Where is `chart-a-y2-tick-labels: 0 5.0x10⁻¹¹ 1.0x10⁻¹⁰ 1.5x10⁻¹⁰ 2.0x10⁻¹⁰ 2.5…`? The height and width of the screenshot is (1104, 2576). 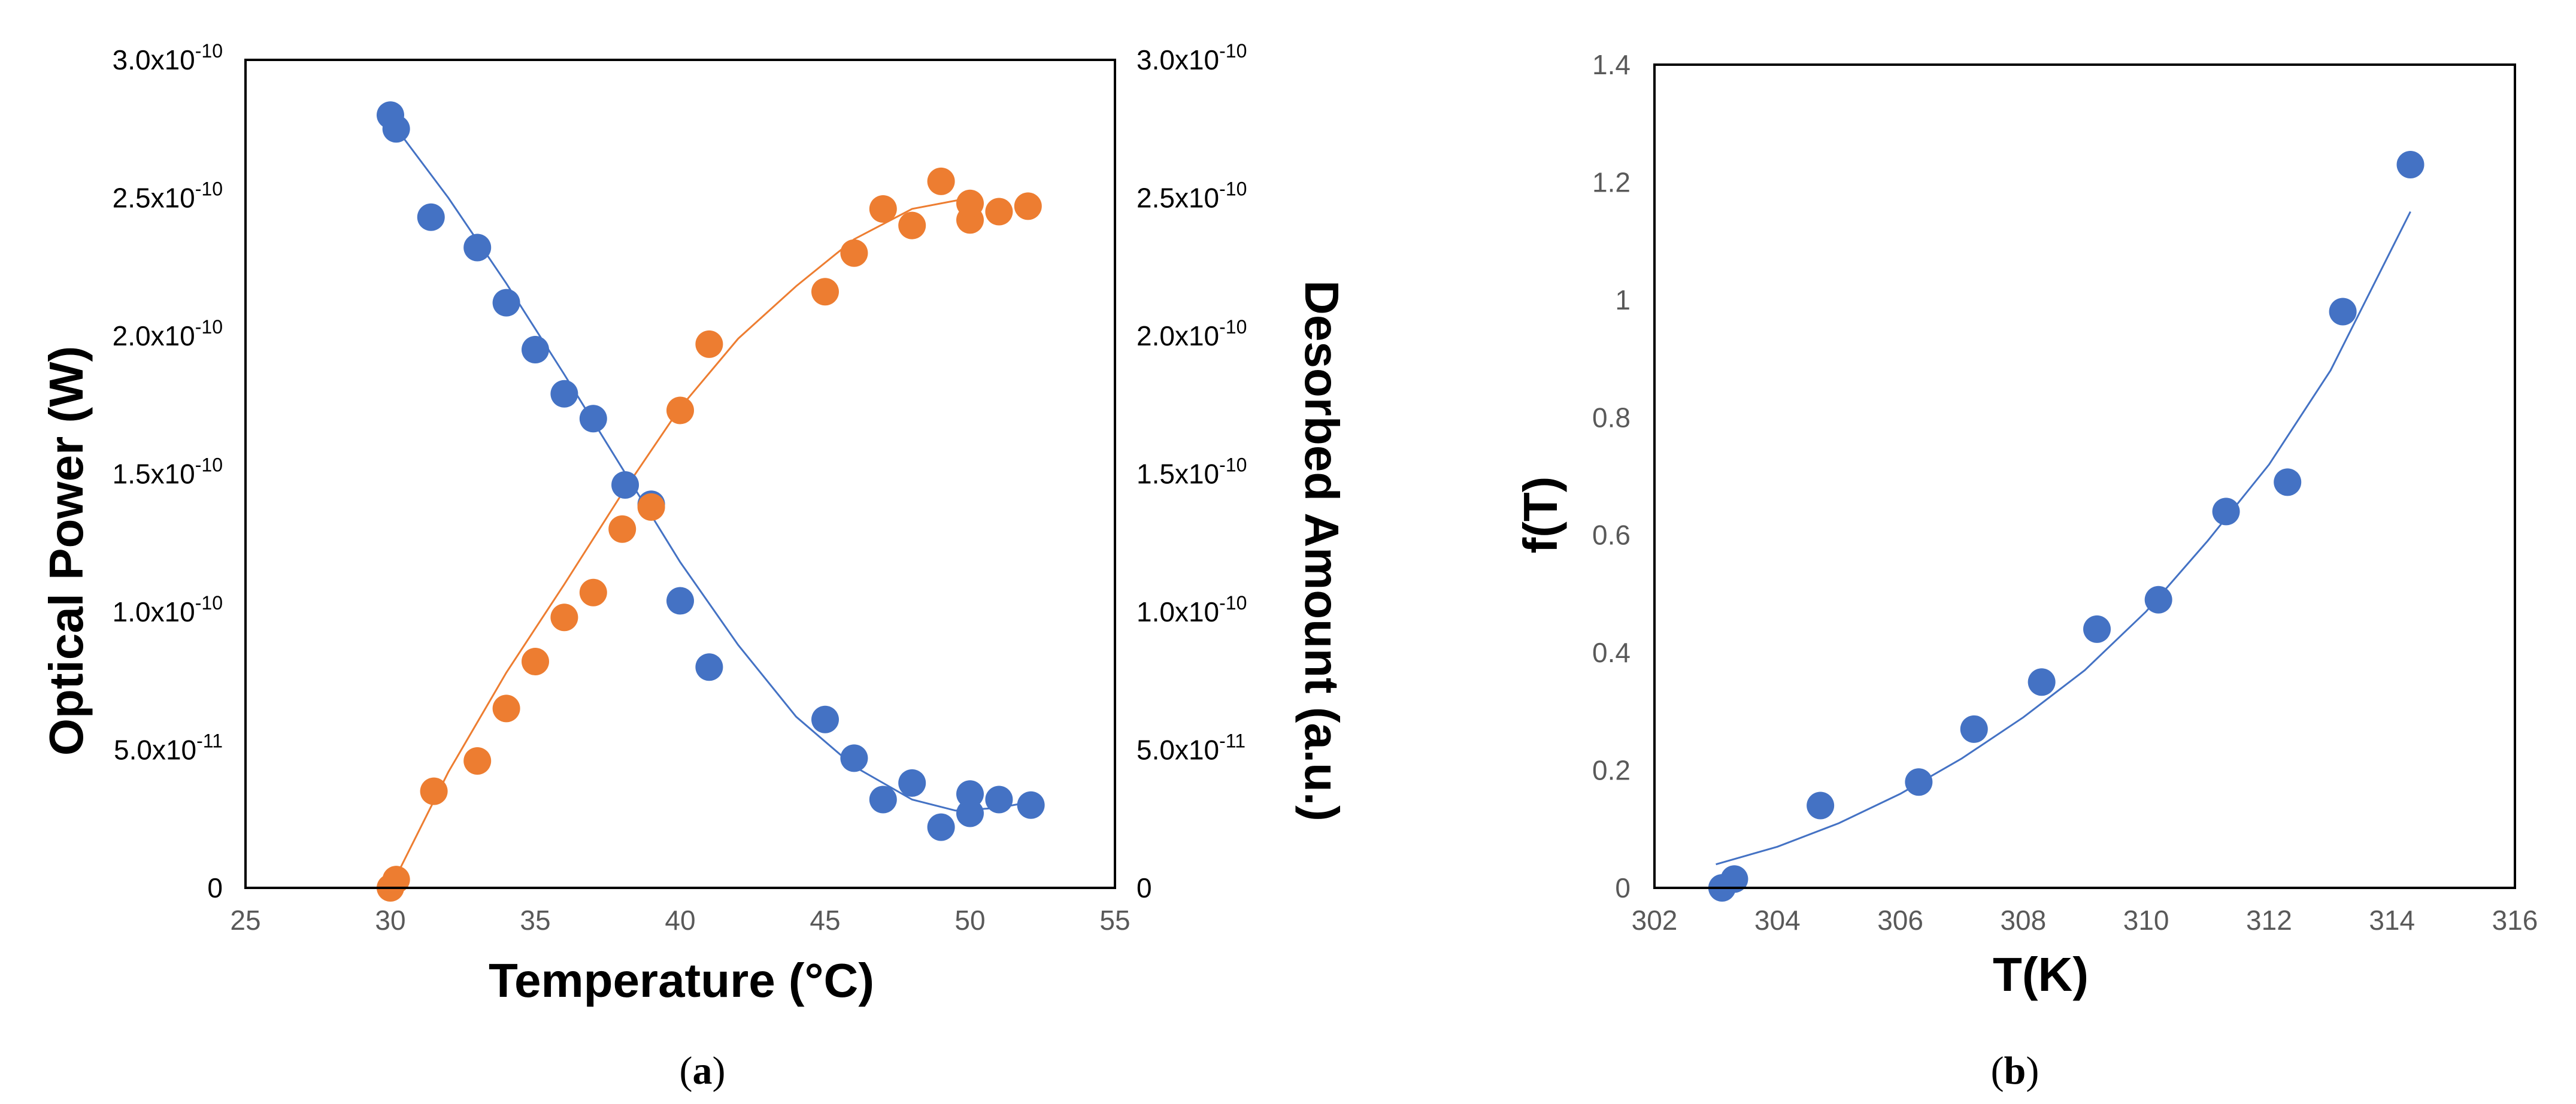 chart-a-y2-tick-labels: 0 5.0x10⁻¹¹ 1.0x10⁻¹⁰ 1.5x10⁻¹⁰ 2.0x10⁻¹⁰ 2.5… is located at coordinates (1192, 472).